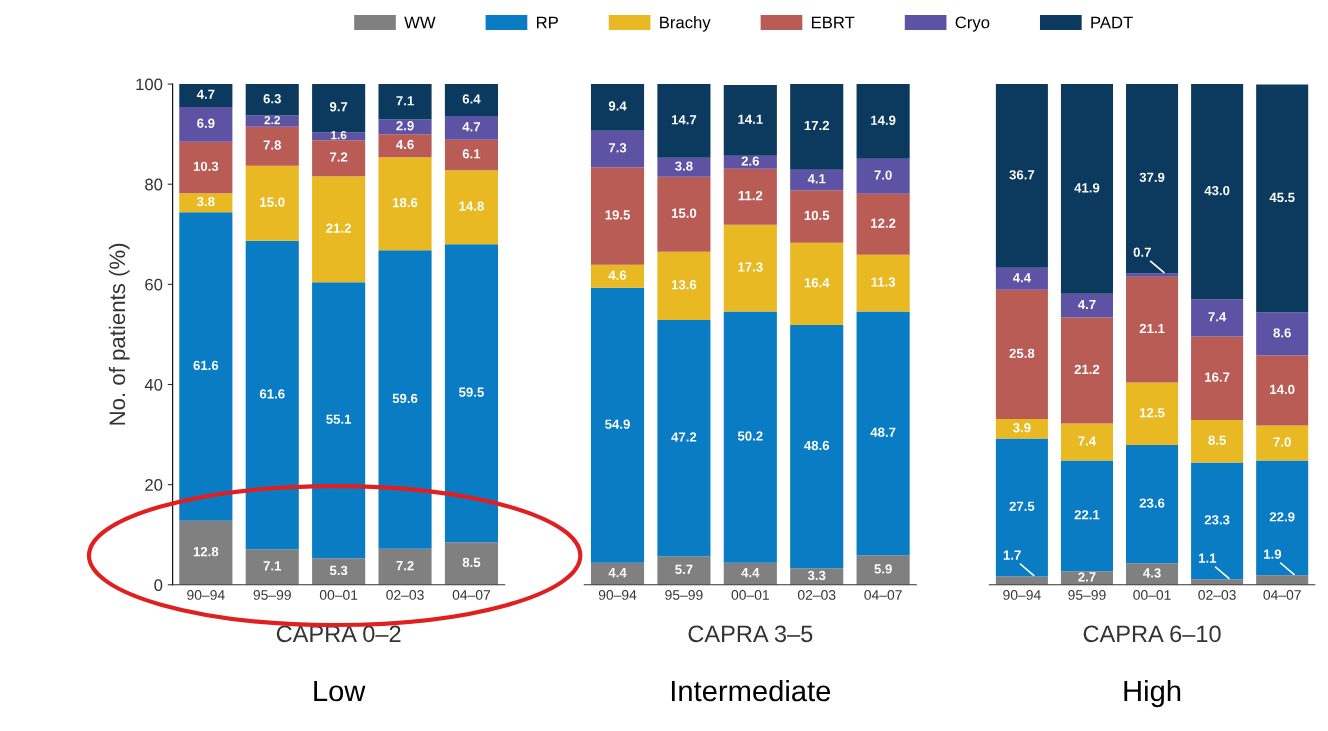 The image size is (1328, 731). What do you see at coordinates (617, 215) in the screenshot?
I see `data-label: 19.5` at bounding box center [617, 215].